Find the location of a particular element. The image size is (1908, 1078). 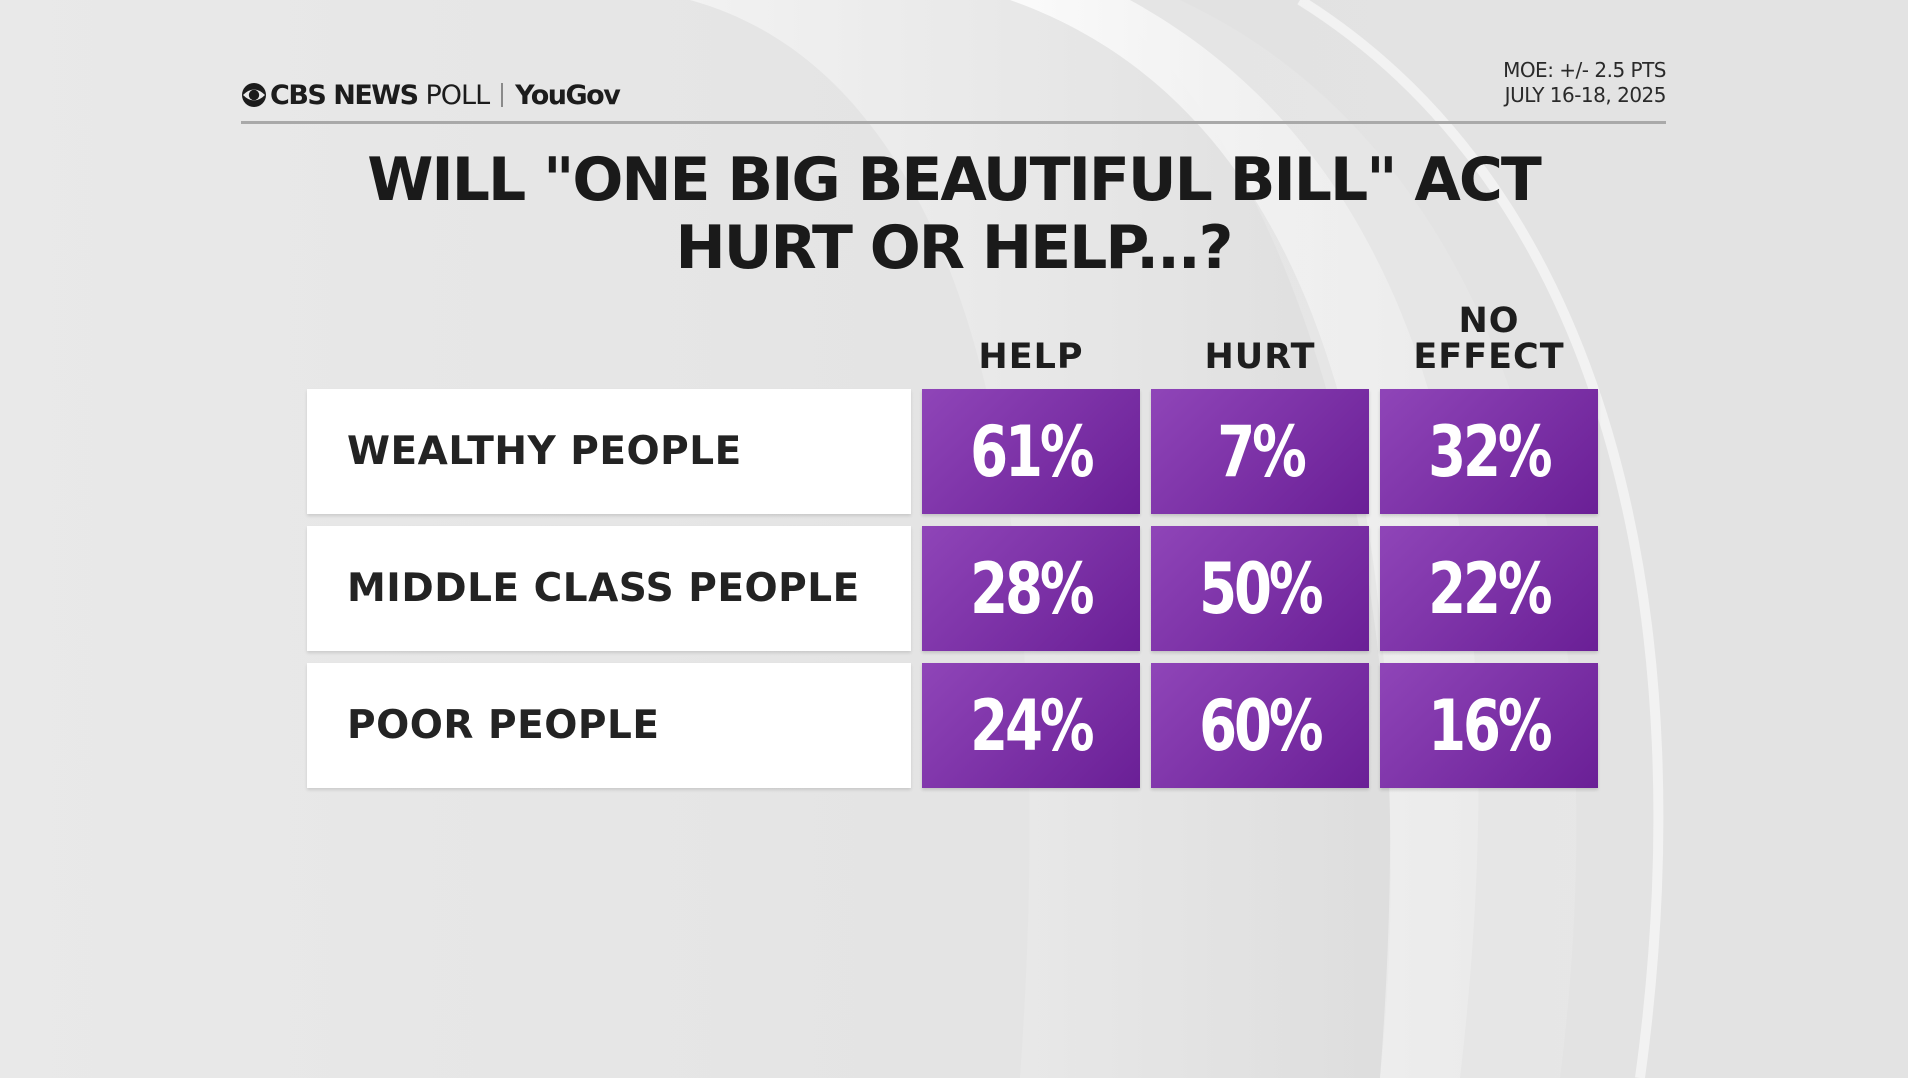

brand-cbs-news: CBS NEWS is located at coordinates (344, 95).